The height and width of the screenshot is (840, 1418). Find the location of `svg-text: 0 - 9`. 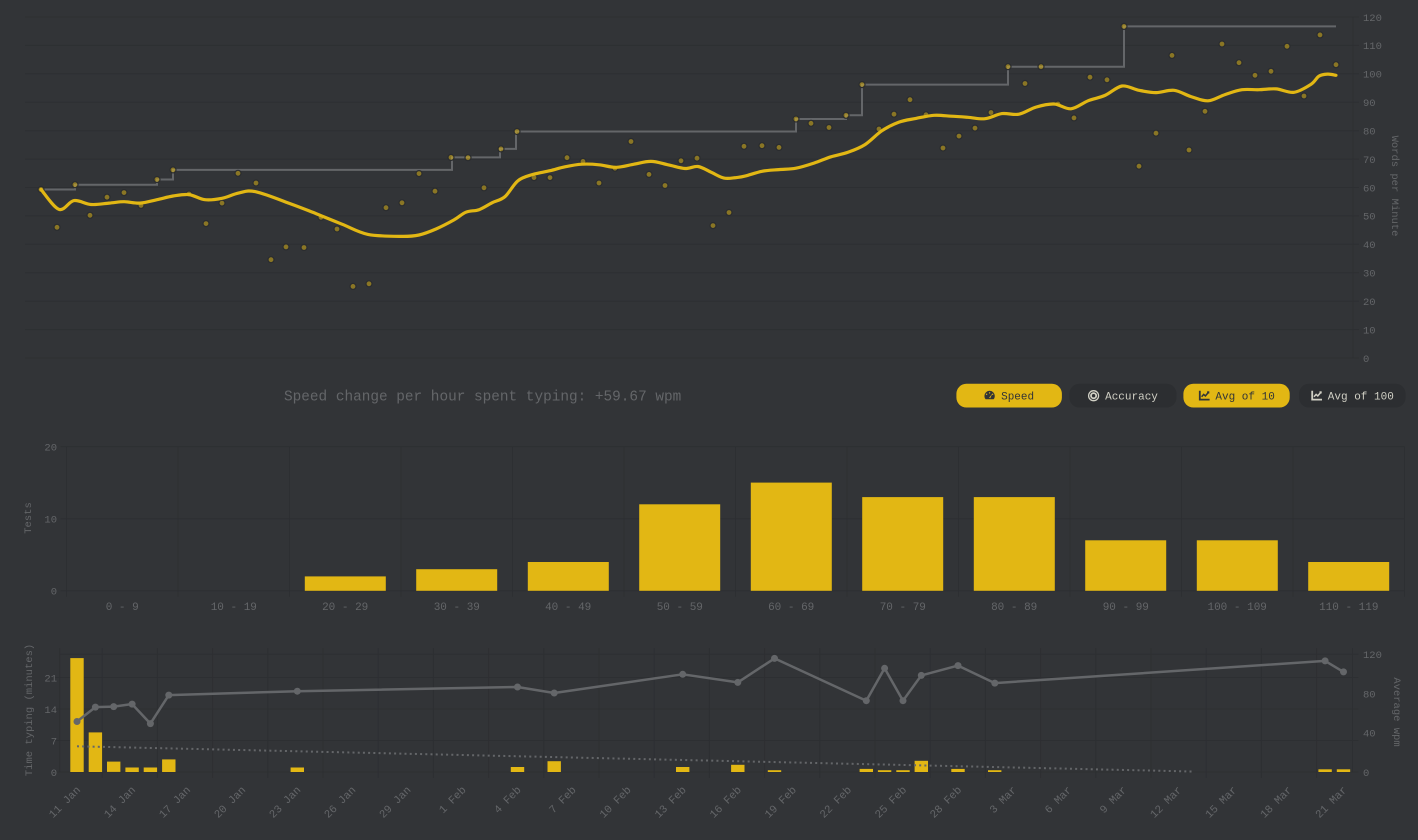

svg-text: 0 - 9 is located at coordinates (122, 608).